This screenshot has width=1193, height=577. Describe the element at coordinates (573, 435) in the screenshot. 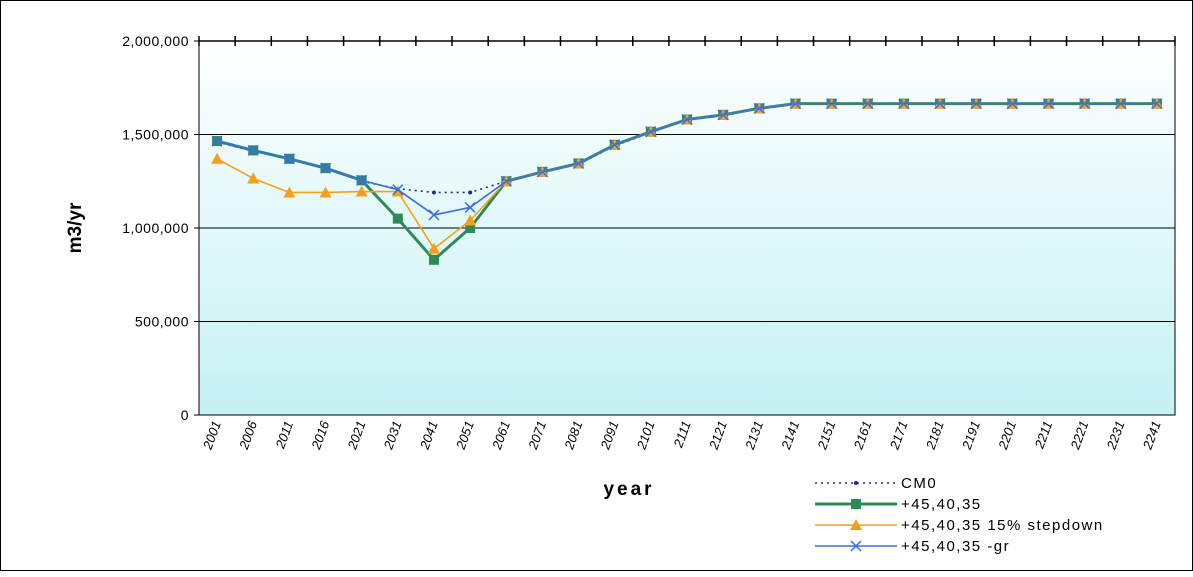

I see `x-tick-label: 2081` at that location.